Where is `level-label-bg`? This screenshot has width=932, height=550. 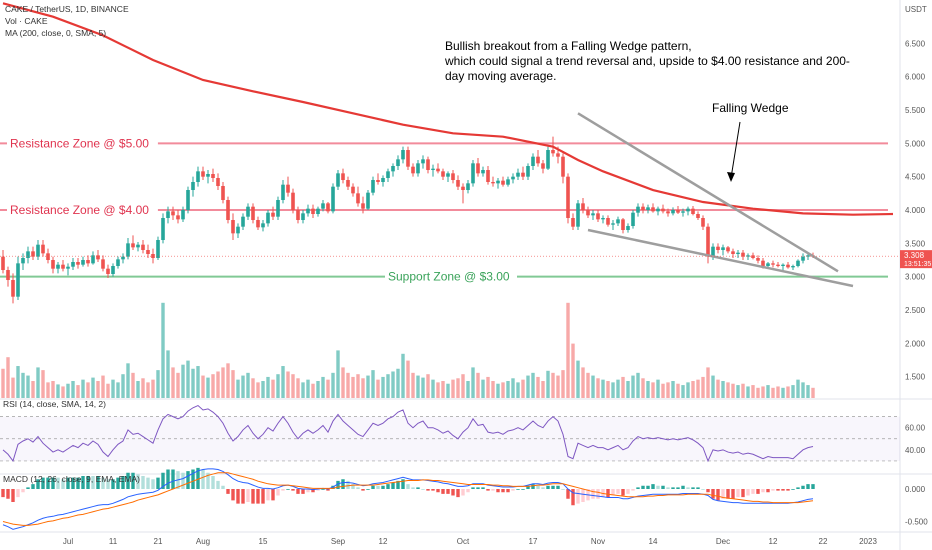 level-label-bg is located at coordinates (82, 210).